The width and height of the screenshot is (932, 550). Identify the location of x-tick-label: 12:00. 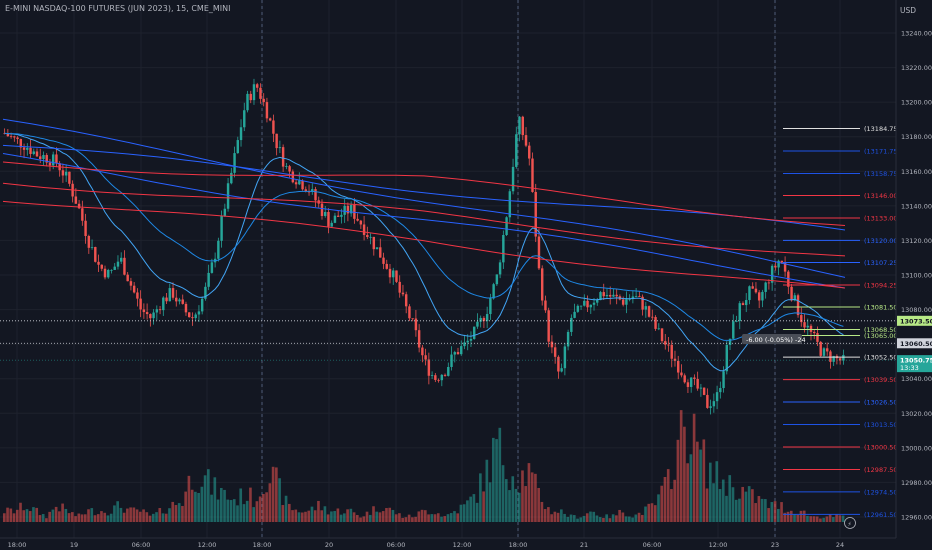
(718, 545).